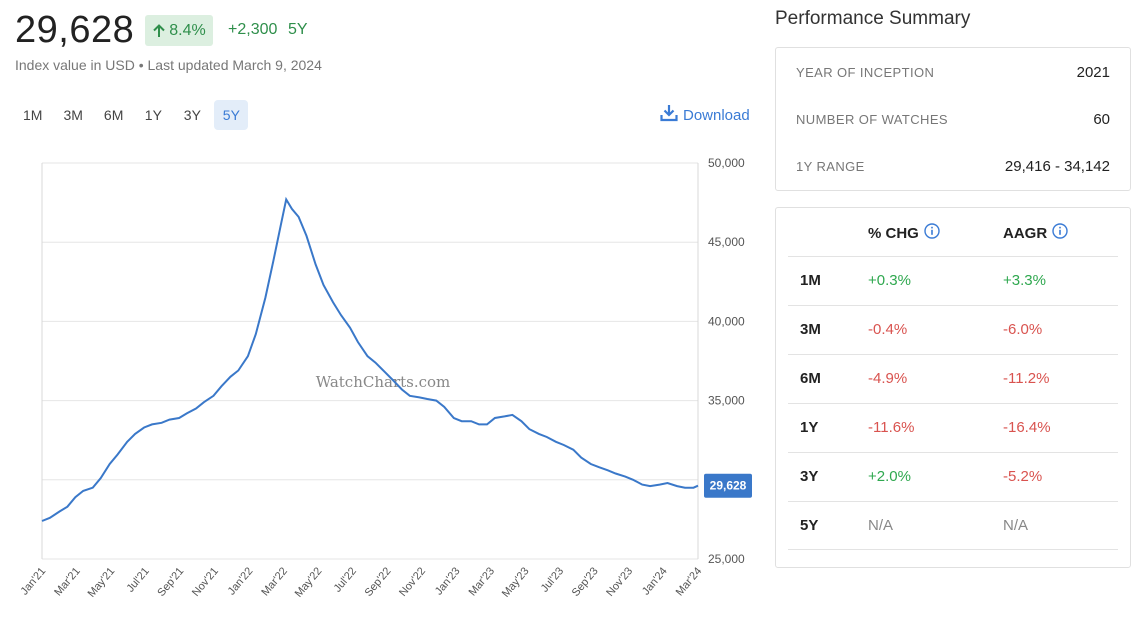  What do you see at coordinates (888, 378) in the screenshot?
I see `row-chg: -4.9%` at bounding box center [888, 378].